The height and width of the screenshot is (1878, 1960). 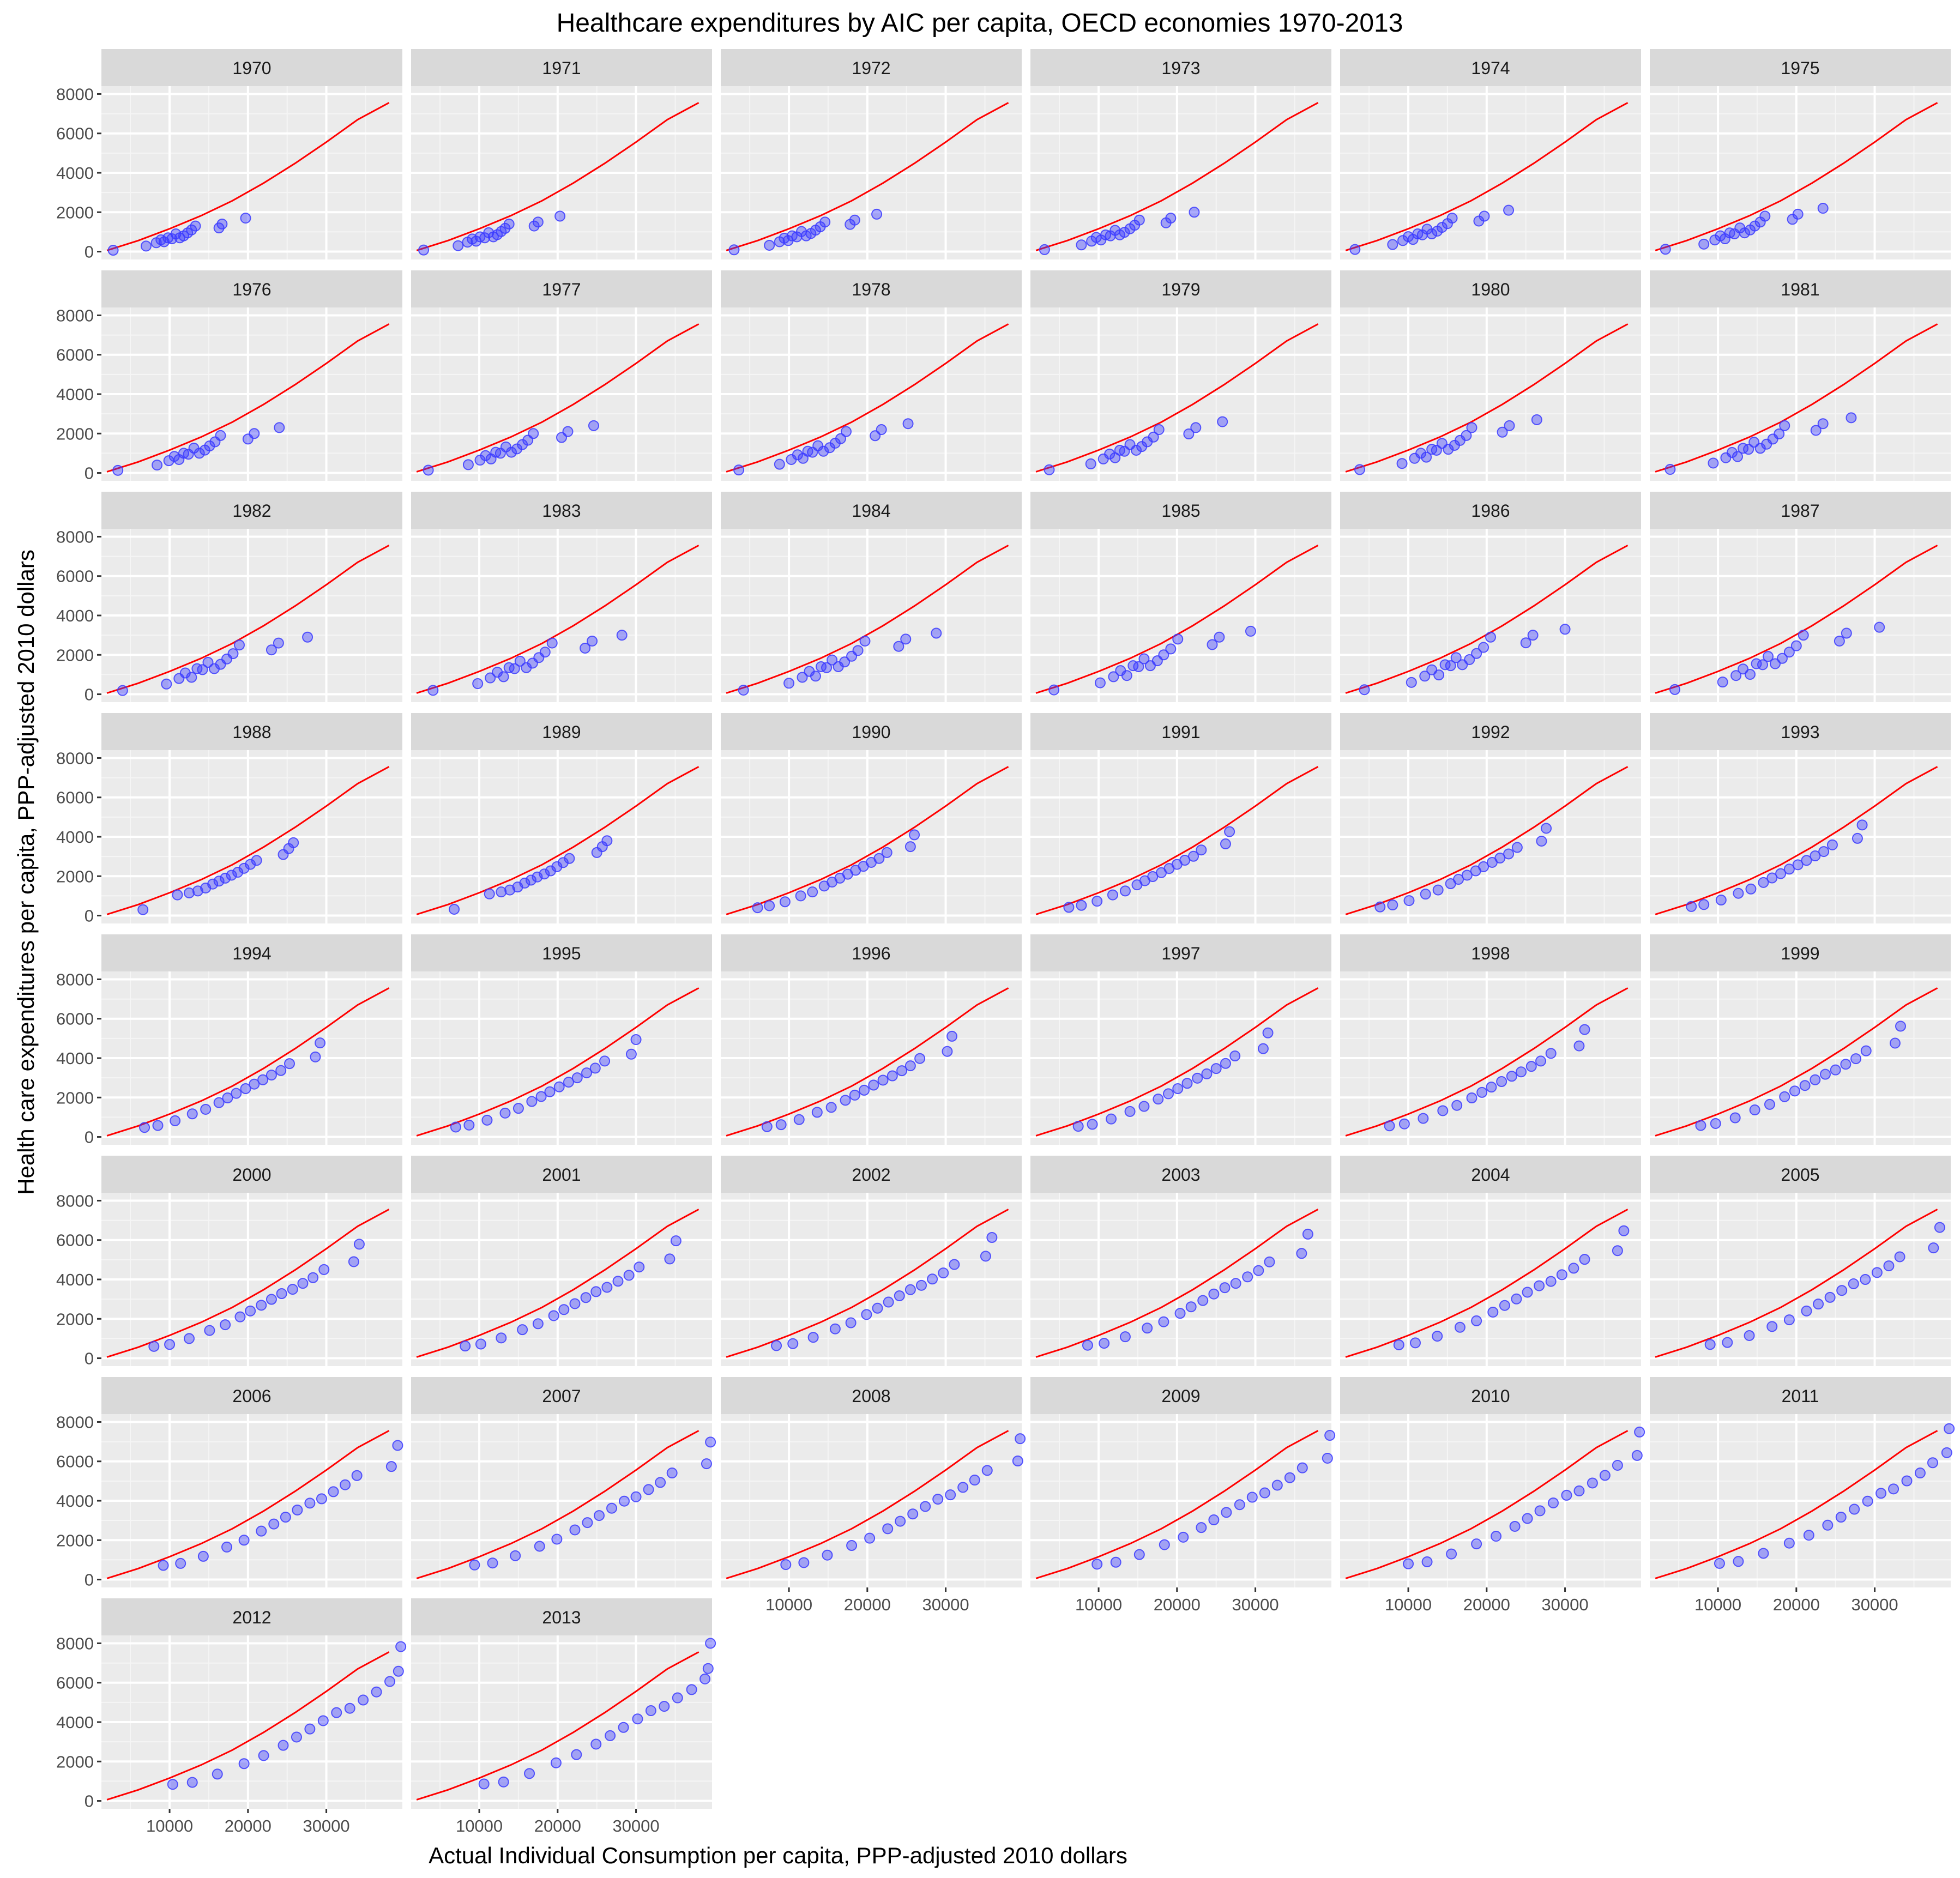 I want to click on y-tick-label: 6000, so click(x=75, y=355).